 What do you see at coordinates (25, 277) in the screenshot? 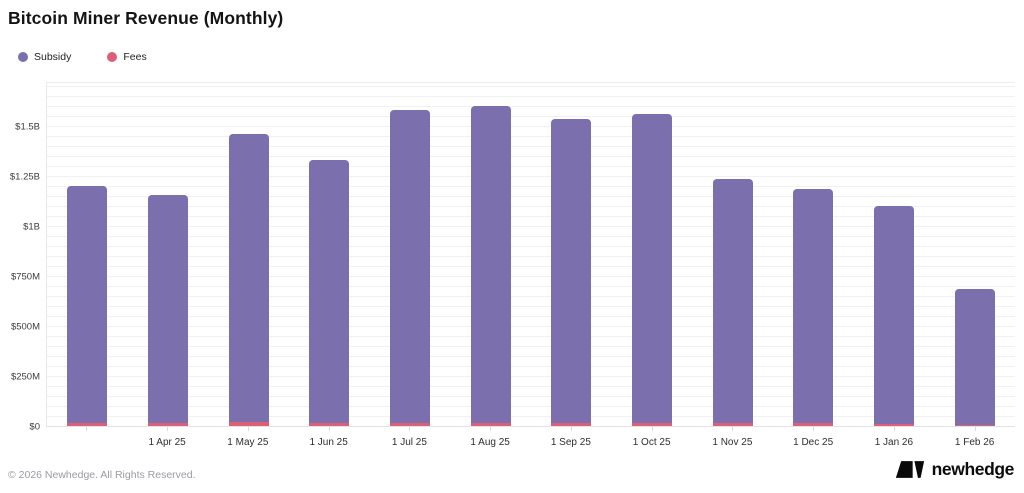
I see `y-tick-label: $750M` at bounding box center [25, 277].